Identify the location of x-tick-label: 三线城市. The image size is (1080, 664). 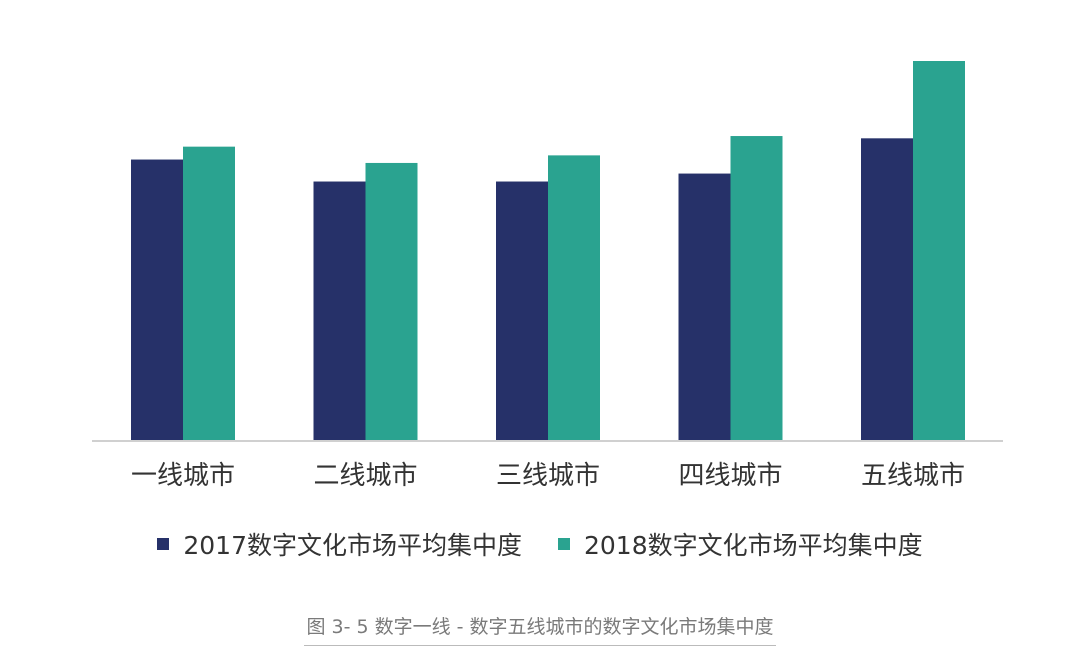
(548, 476).